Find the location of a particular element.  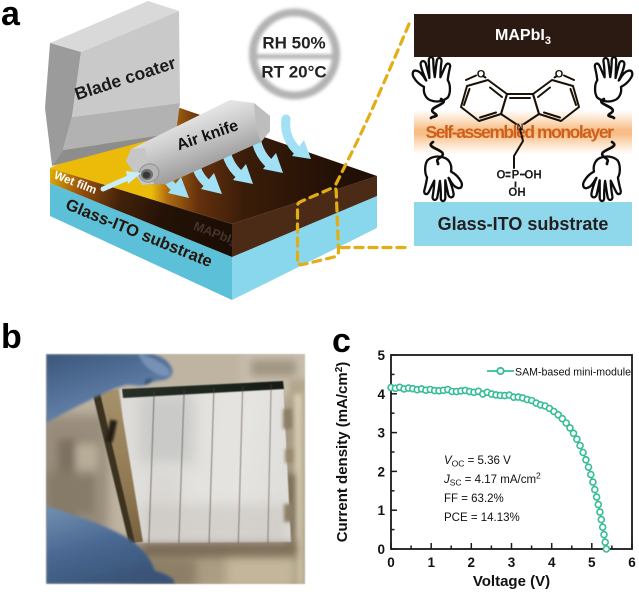

svg-text: Current density (mA/cm2) is located at coordinates (342, 452).